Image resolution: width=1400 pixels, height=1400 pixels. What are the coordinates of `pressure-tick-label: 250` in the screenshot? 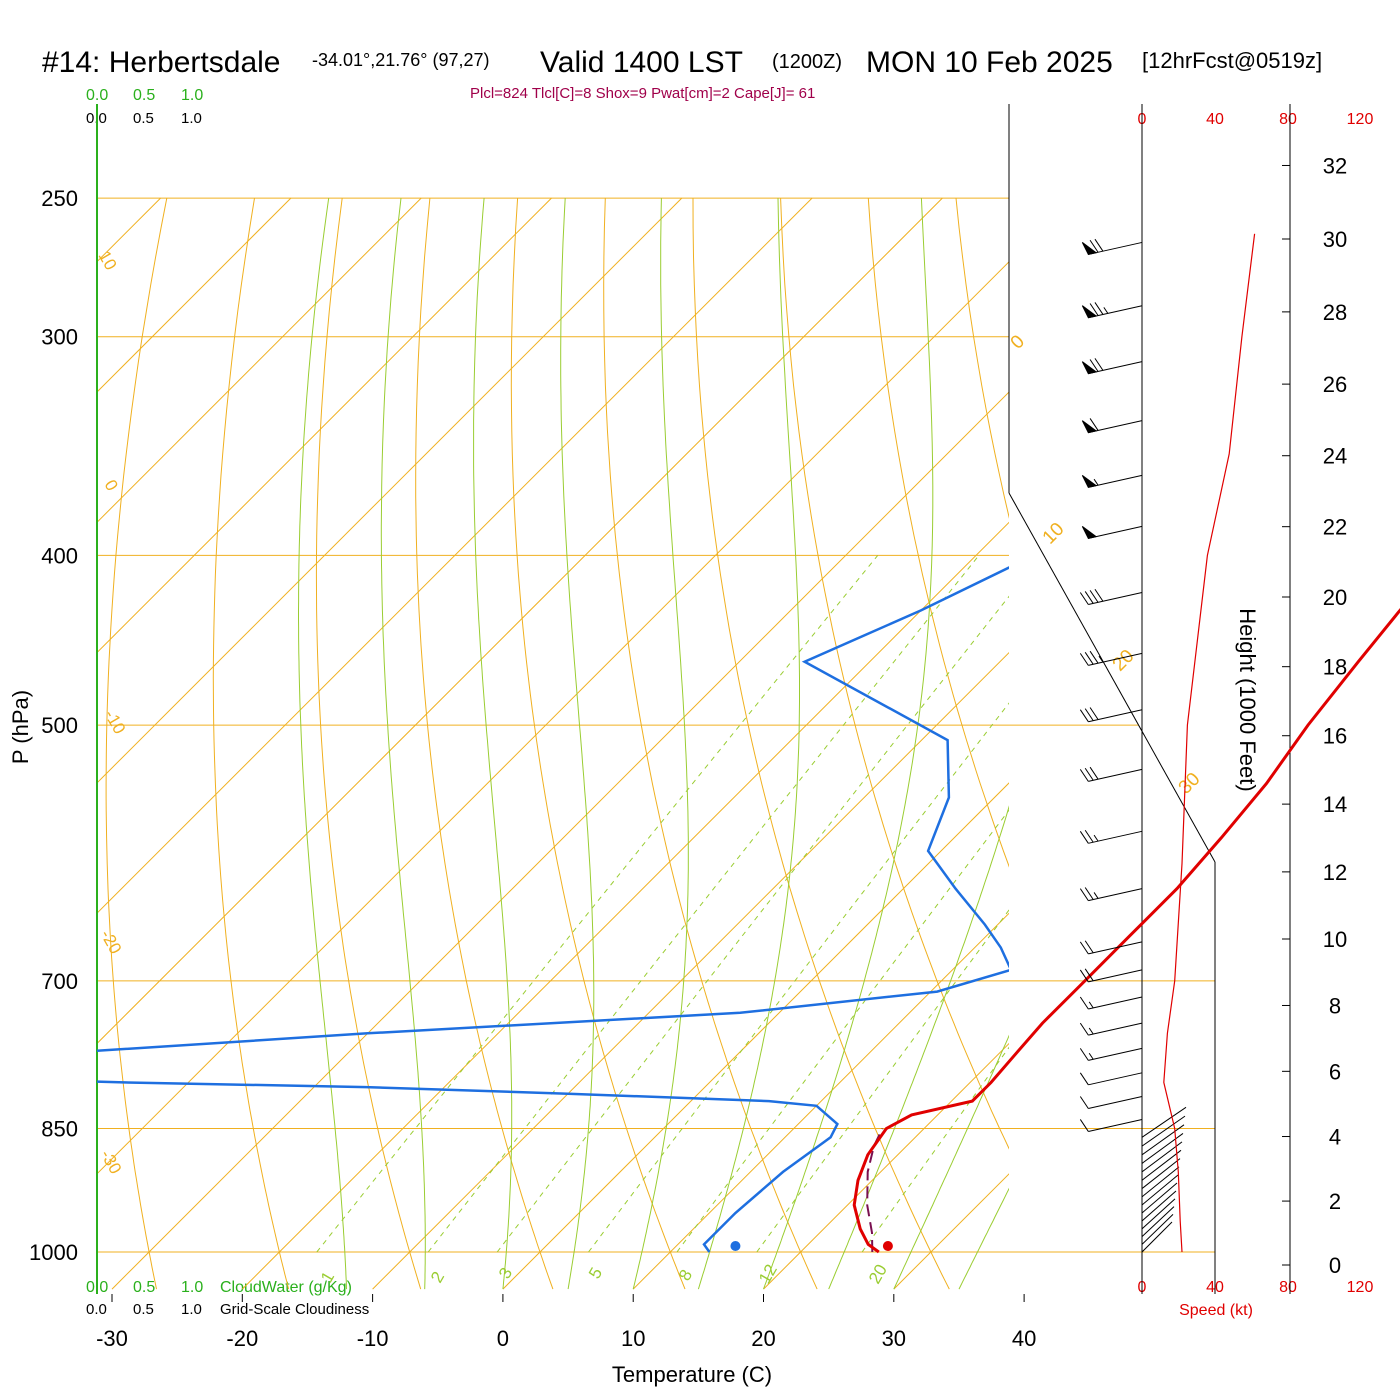 It's located at (59, 198).